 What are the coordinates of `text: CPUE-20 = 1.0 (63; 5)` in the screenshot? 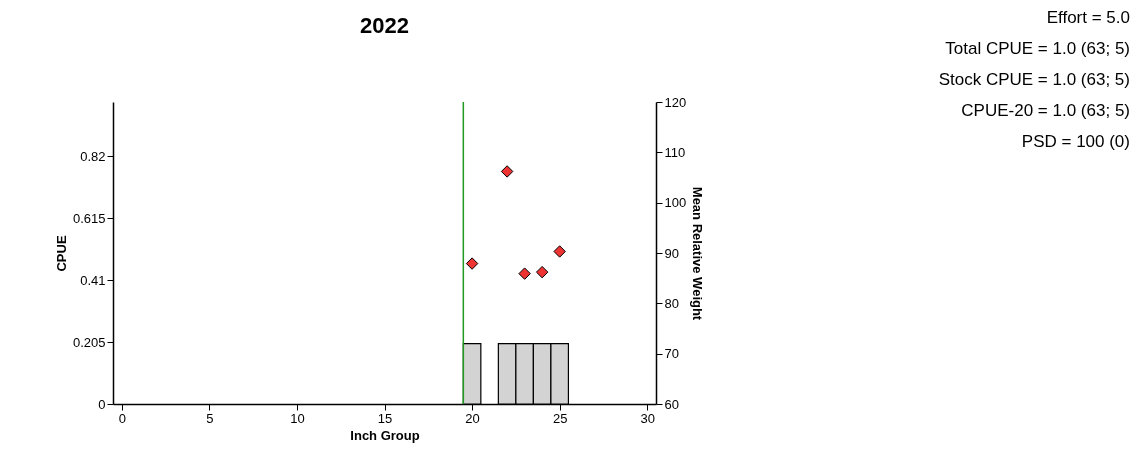 It's located at (1045, 110).